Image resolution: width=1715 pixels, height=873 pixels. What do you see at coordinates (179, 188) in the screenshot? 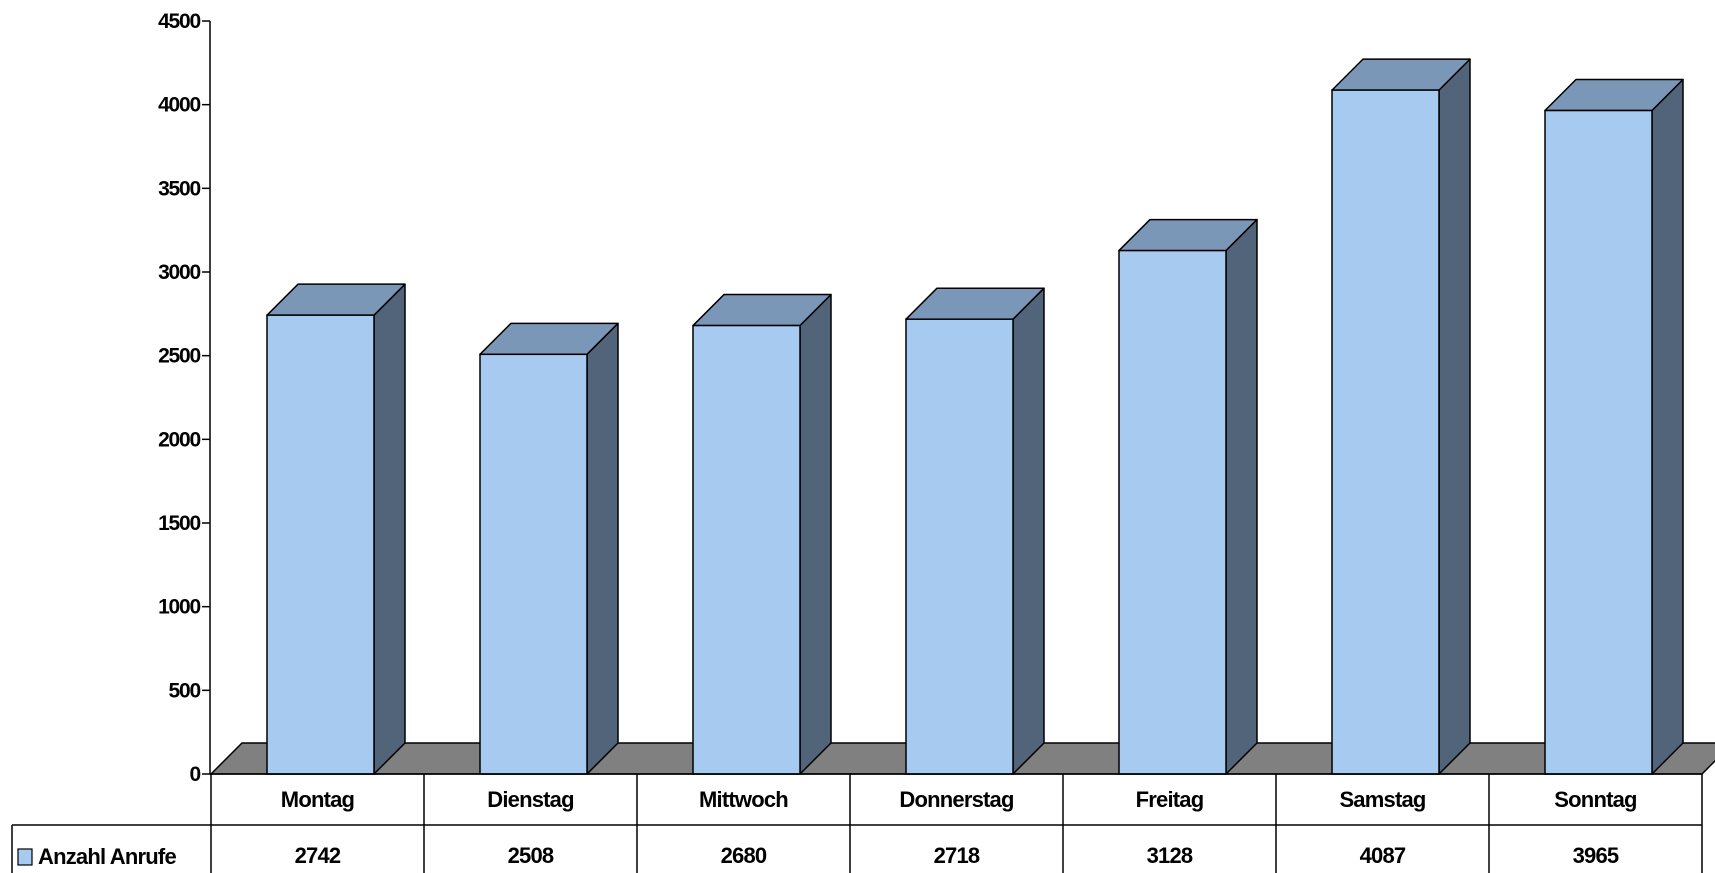
I see `y-tick-label: 3500` at bounding box center [179, 188].